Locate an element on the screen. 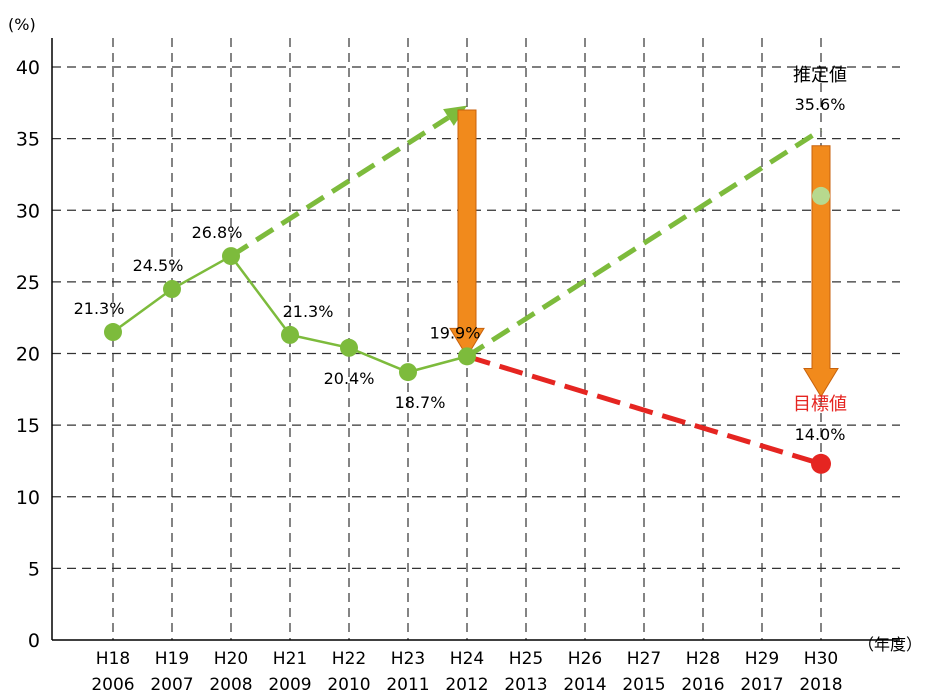 This screenshot has width=928, height=696. x-tick-era-H23: H23 is located at coordinates (408, 659).